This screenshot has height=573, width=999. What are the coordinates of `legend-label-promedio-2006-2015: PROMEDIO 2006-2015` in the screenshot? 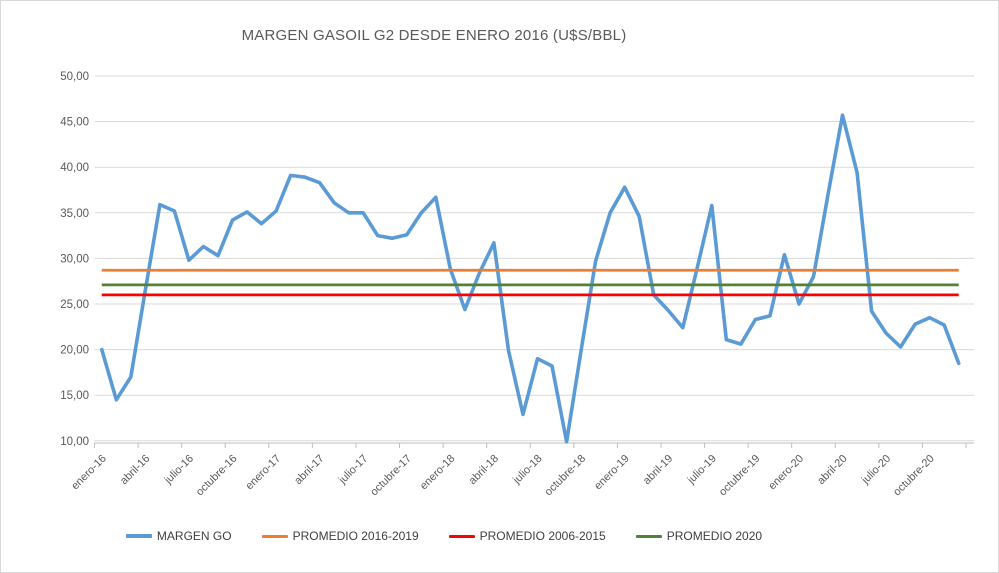 It's located at (542, 536).